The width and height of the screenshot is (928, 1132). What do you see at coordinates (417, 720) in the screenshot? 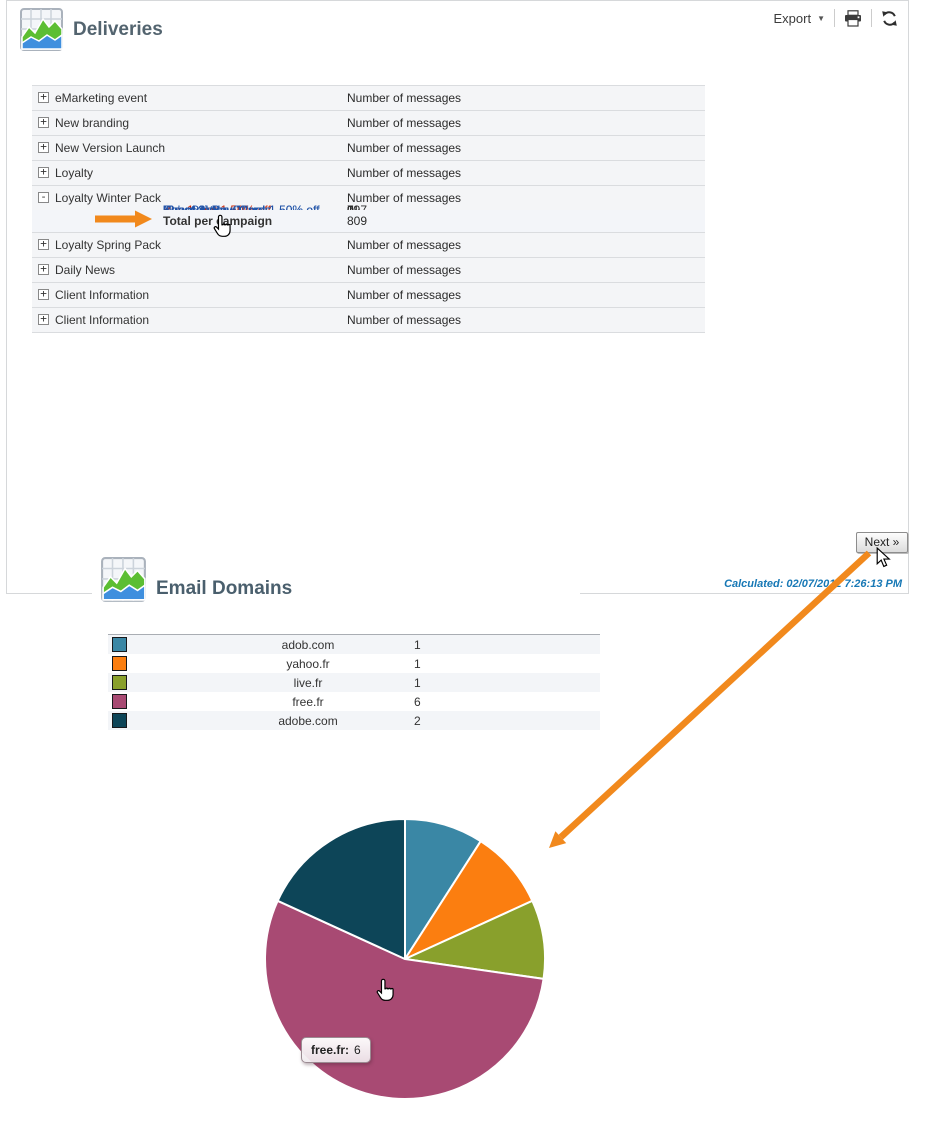
I see `legend-count: 2` at bounding box center [417, 720].